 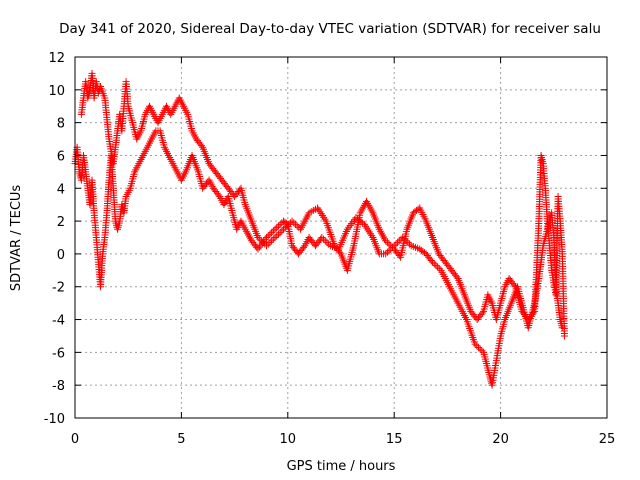 What do you see at coordinates (58, 321) in the screenshot?
I see `y-tick-label: -4` at bounding box center [58, 321].